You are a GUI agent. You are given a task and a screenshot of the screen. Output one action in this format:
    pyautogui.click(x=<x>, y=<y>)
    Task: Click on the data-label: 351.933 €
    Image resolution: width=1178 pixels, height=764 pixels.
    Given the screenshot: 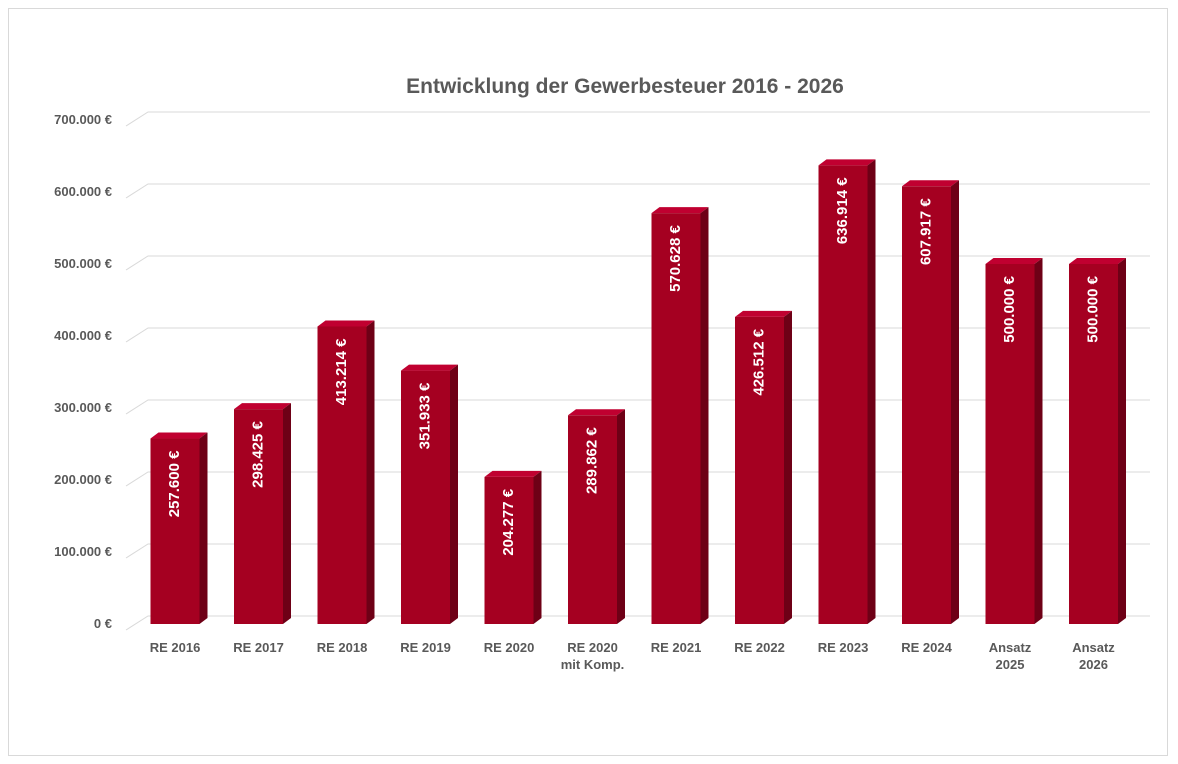 What is the action you would take?
    pyautogui.click(x=425, y=415)
    